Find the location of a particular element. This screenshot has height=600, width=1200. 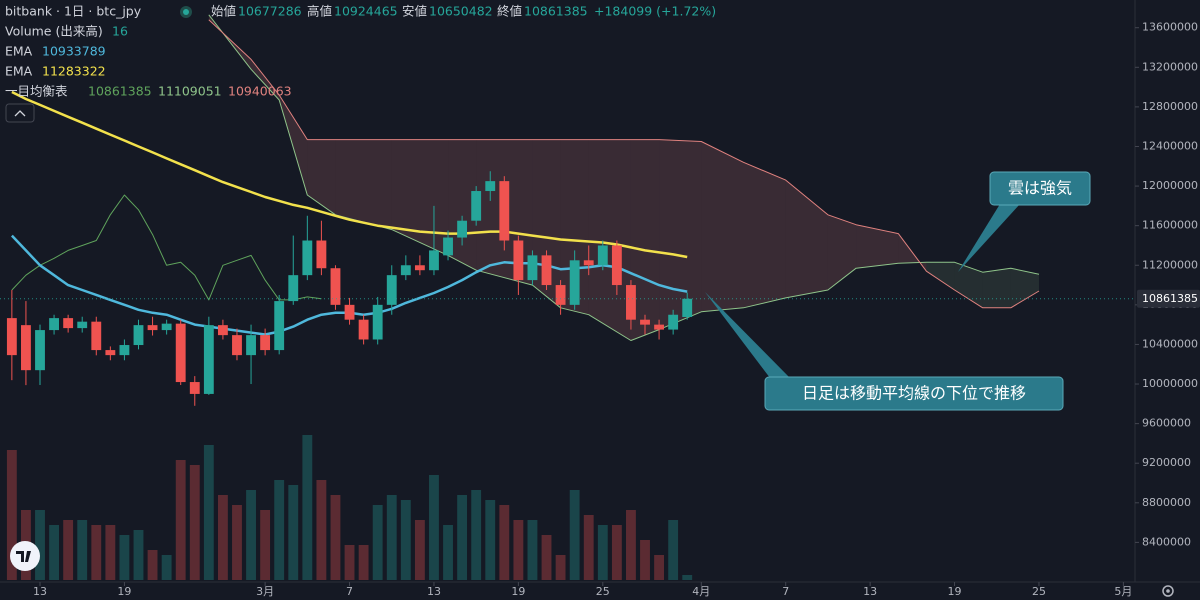

y-tick-label: 10000000 is located at coordinates (1170, 383).